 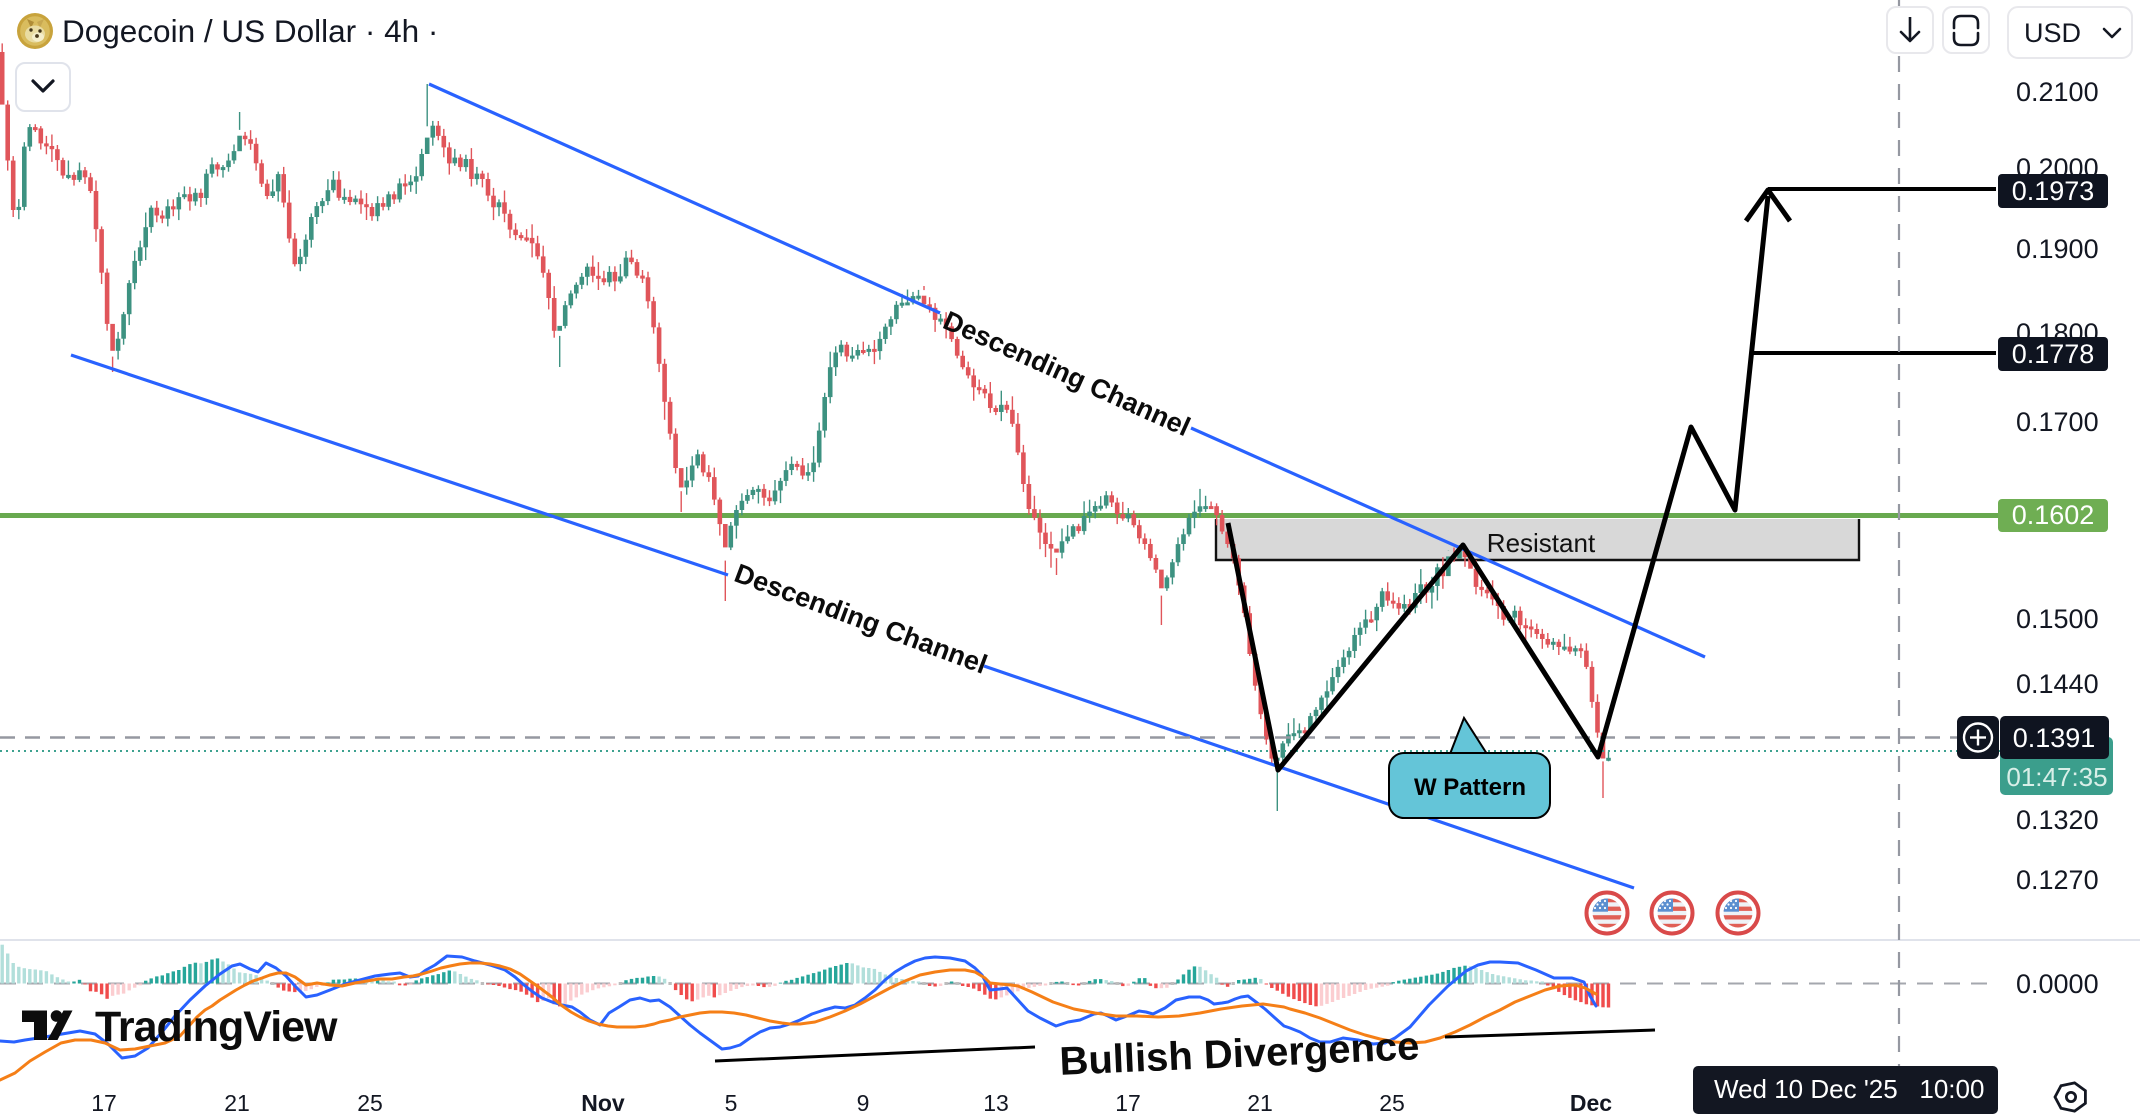 What do you see at coordinates (1470, 787) in the screenshot?
I see `svg-text: W Pattern` at bounding box center [1470, 787].